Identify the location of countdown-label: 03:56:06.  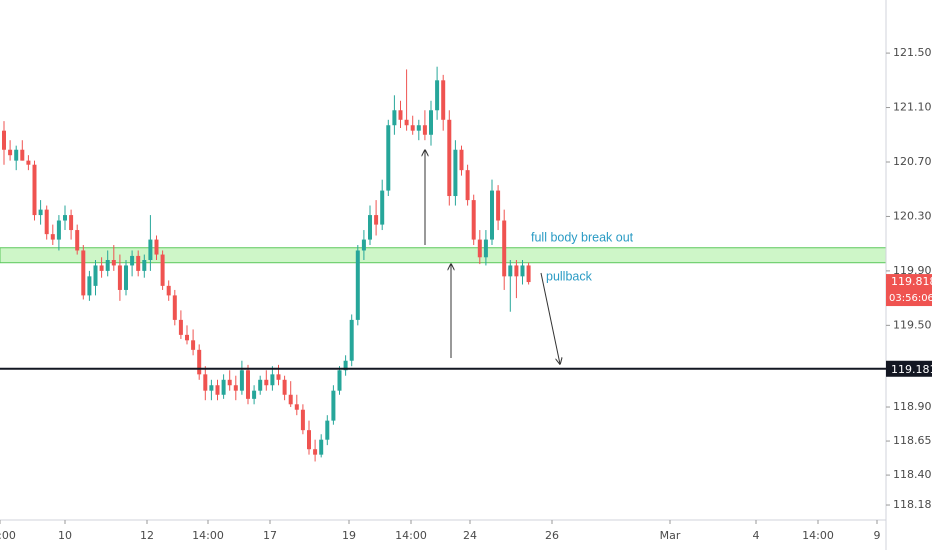
(910, 298).